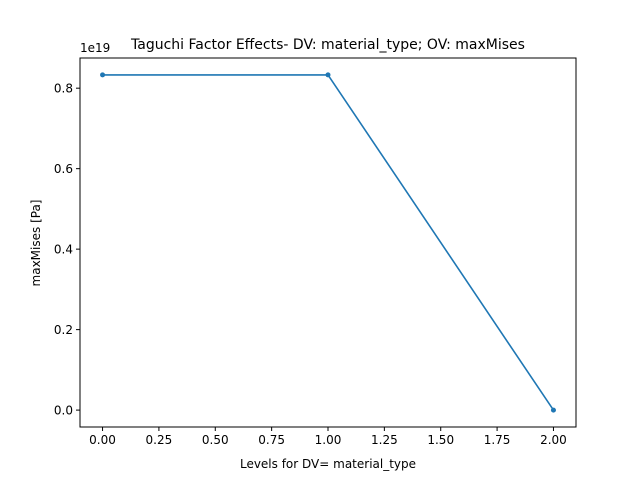 The height and width of the screenshot is (480, 640). What do you see at coordinates (36, 243) in the screenshot?
I see `y-axis-label: maxMises [Pa]` at bounding box center [36, 243].